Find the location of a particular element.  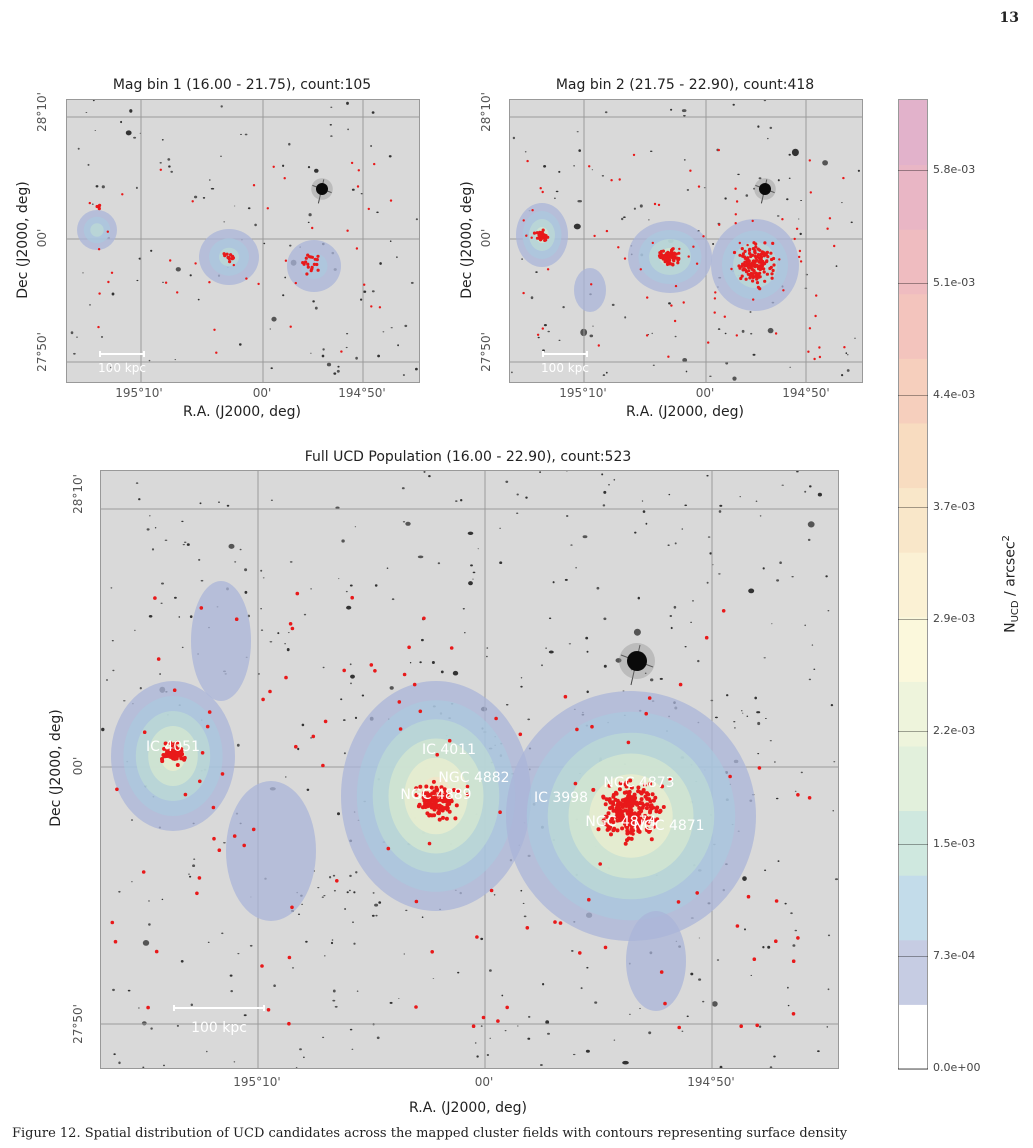

galaxy-label: IC 3998 is located at coordinates (561, 798).